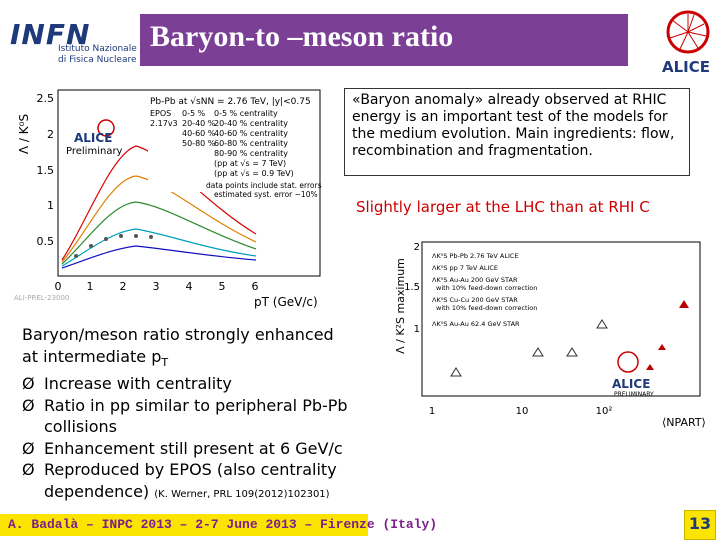 The image size is (720, 540). What do you see at coordinates (251, 153) in the screenshot?
I see `left-legend-item: 80-90 % centrality` at bounding box center [251, 153].